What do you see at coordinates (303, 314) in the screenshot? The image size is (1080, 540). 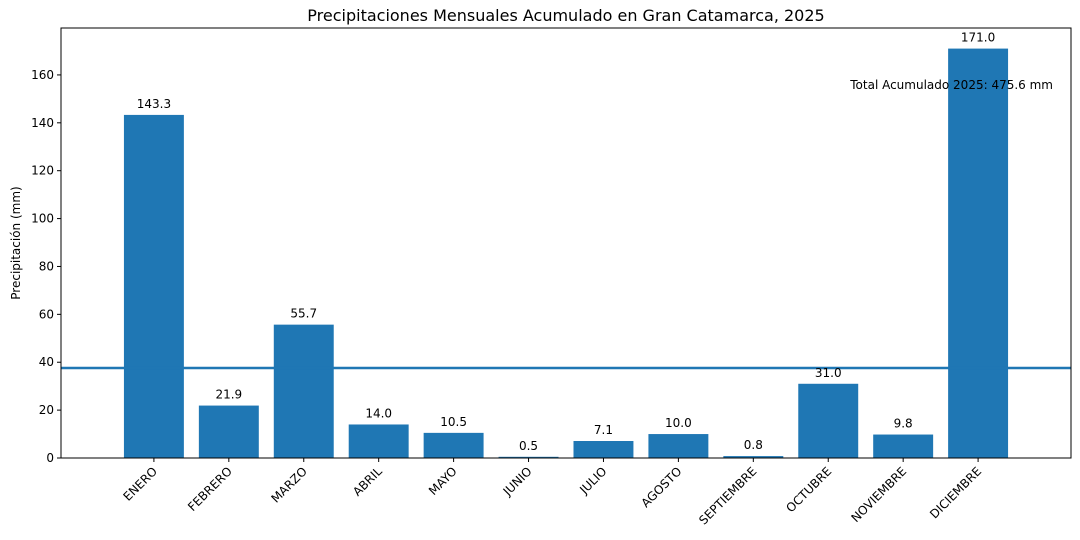 I see `data-label-marzo: 55.7` at bounding box center [303, 314].